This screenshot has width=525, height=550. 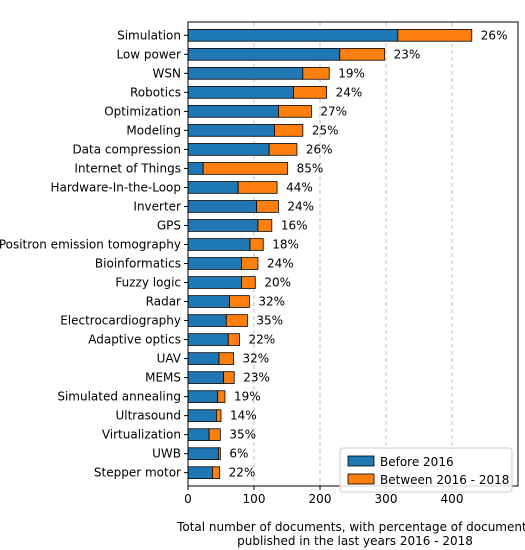 What do you see at coordinates (240, 92) in the screenshot?
I see `bar-before-2016-robotics` at bounding box center [240, 92].